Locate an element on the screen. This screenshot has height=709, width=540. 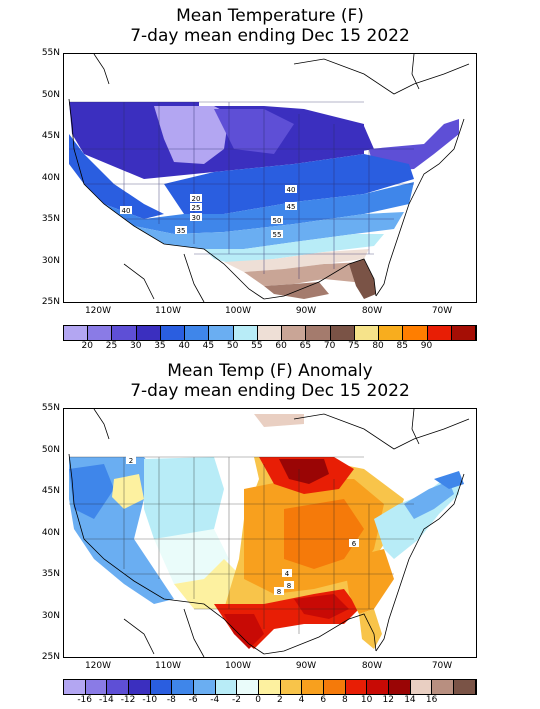
p1-contour-label-30: 30 is located at coordinates (196, 218).